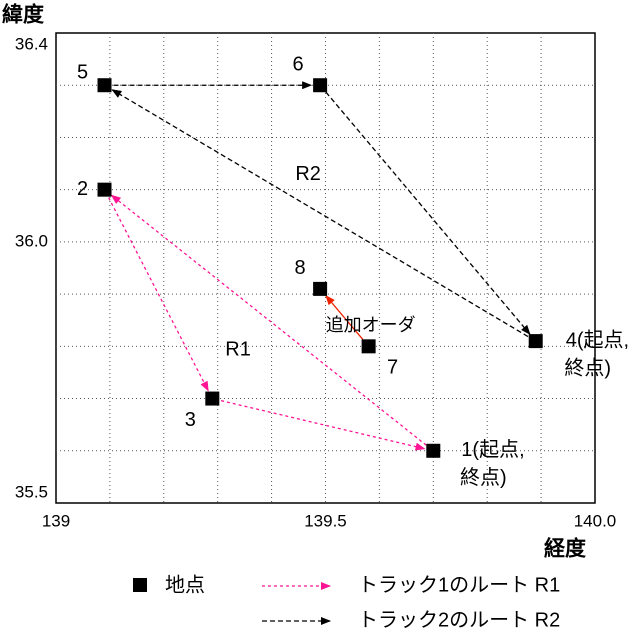 This screenshot has height=638, width=640. I want to click on location-label: 5, so click(82, 73).